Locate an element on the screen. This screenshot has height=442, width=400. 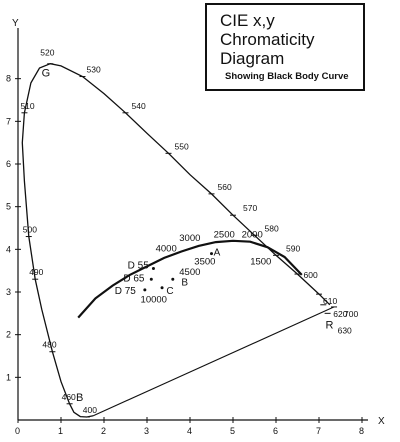
wavelength-label: 550 is located at coordinates (182, 146).